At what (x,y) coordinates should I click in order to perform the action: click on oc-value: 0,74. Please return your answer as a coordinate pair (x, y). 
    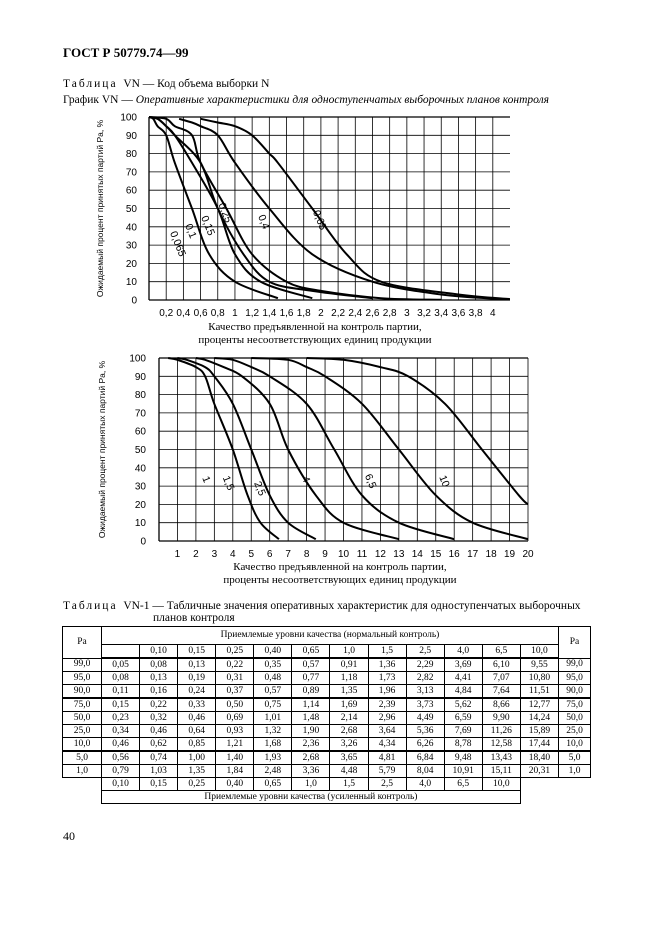
    Looking at the image, I should click on (159, 757).